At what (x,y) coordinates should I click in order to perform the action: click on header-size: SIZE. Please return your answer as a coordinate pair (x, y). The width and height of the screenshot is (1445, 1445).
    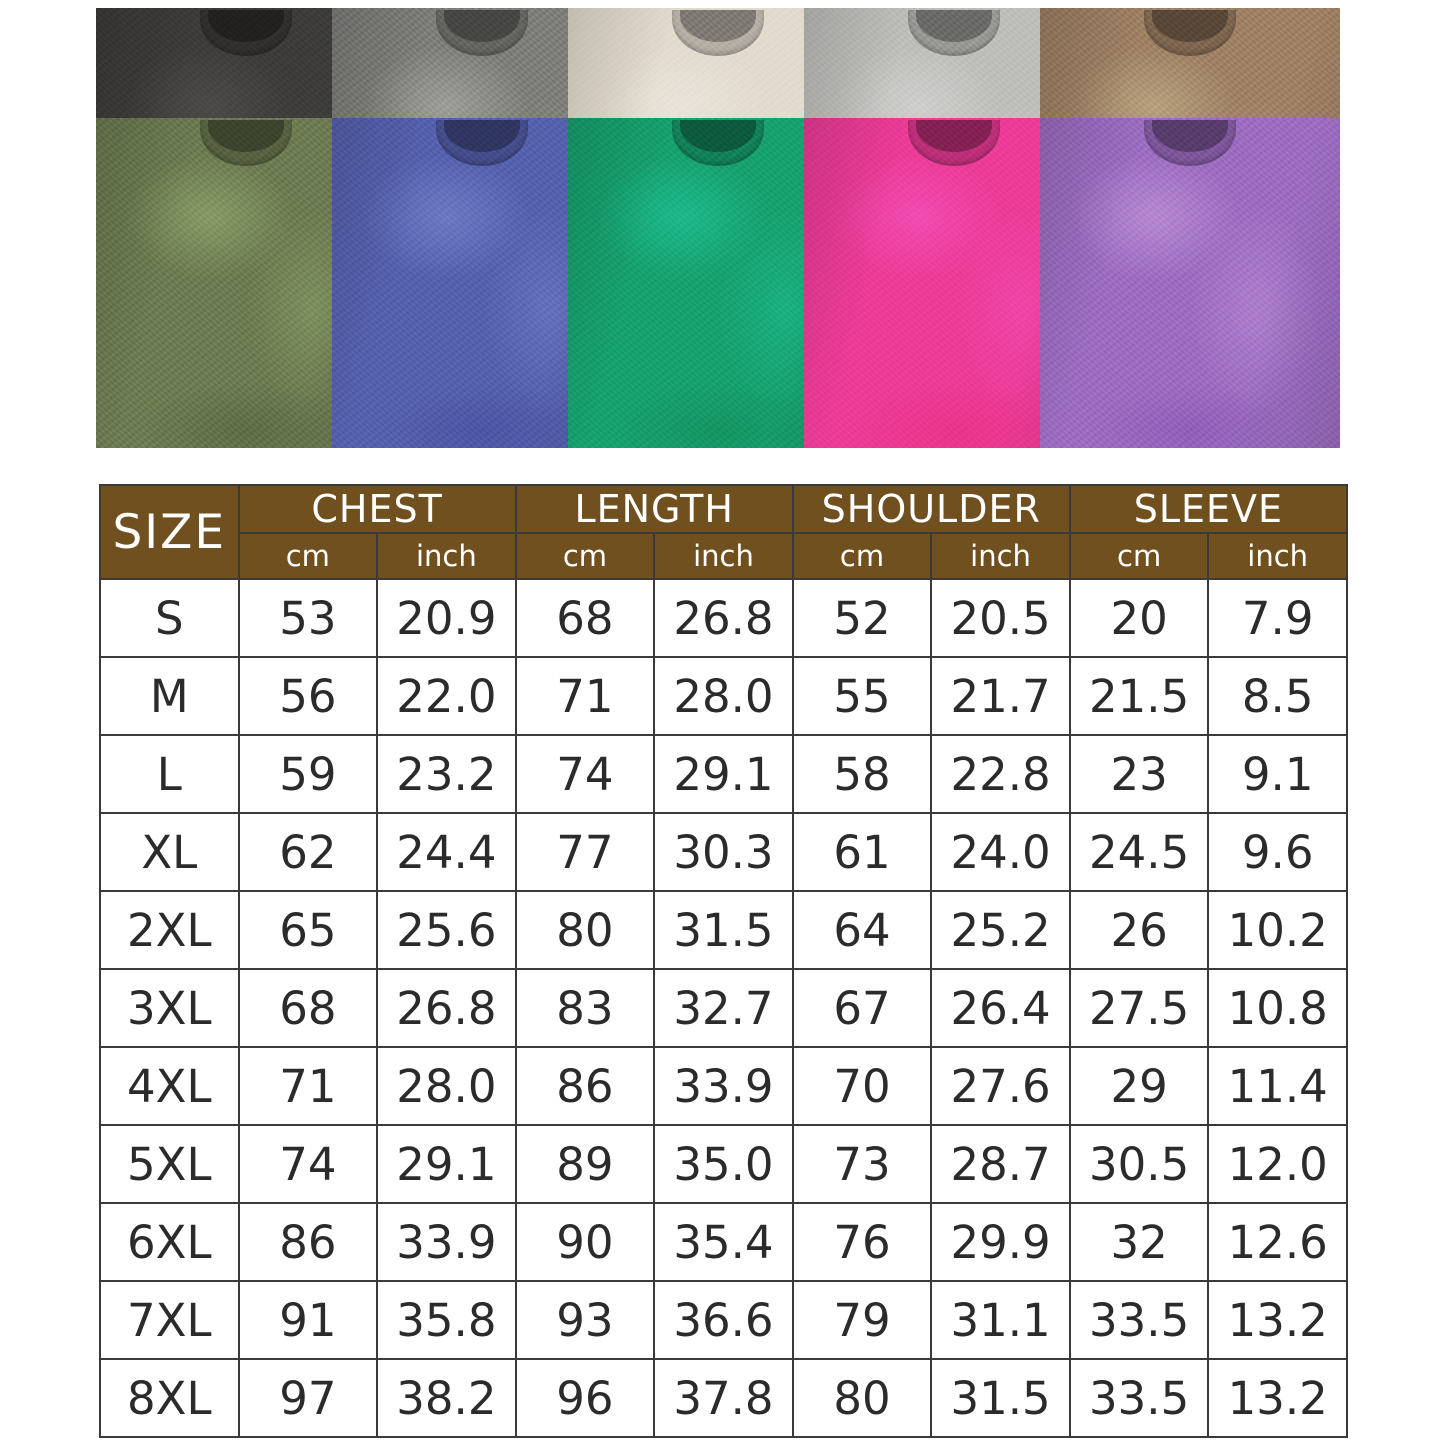
    Looking at the image, I should click on (169, 532).